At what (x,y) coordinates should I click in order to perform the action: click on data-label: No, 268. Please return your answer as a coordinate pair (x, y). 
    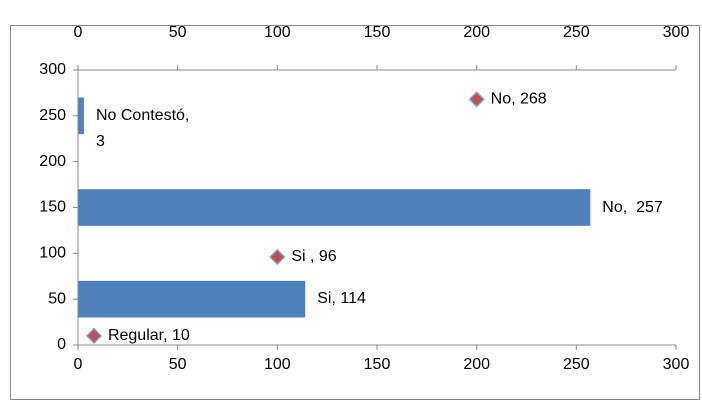
    Looking at the image, I should click on (519, 99).